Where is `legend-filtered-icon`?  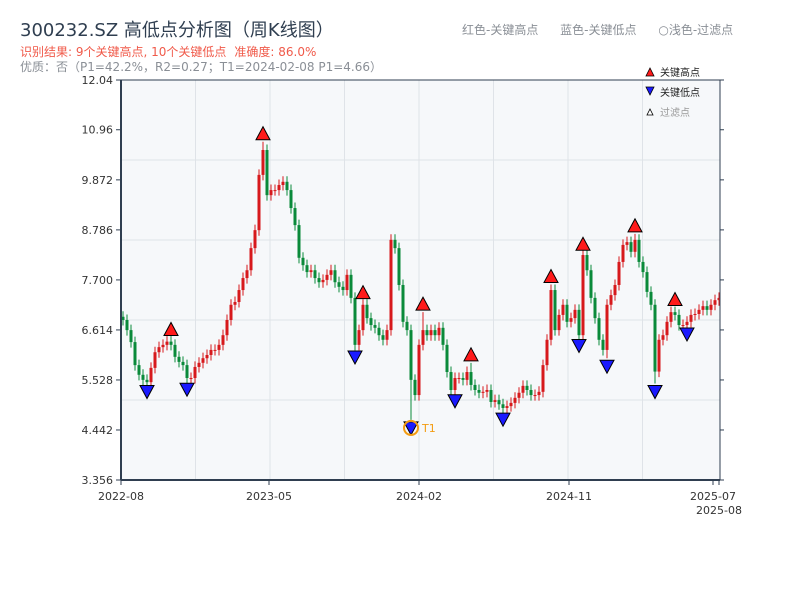
legend-filtered-icon is located at coordinates (650, 112).